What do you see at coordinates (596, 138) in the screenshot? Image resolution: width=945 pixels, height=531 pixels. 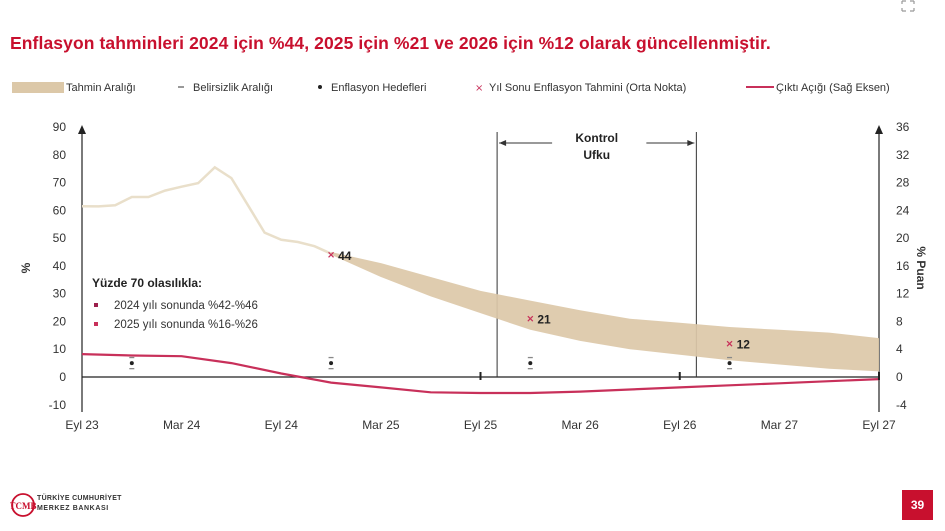 I see `control-horizon-label-line1: Kontrol` at bounding box center [596, 138].